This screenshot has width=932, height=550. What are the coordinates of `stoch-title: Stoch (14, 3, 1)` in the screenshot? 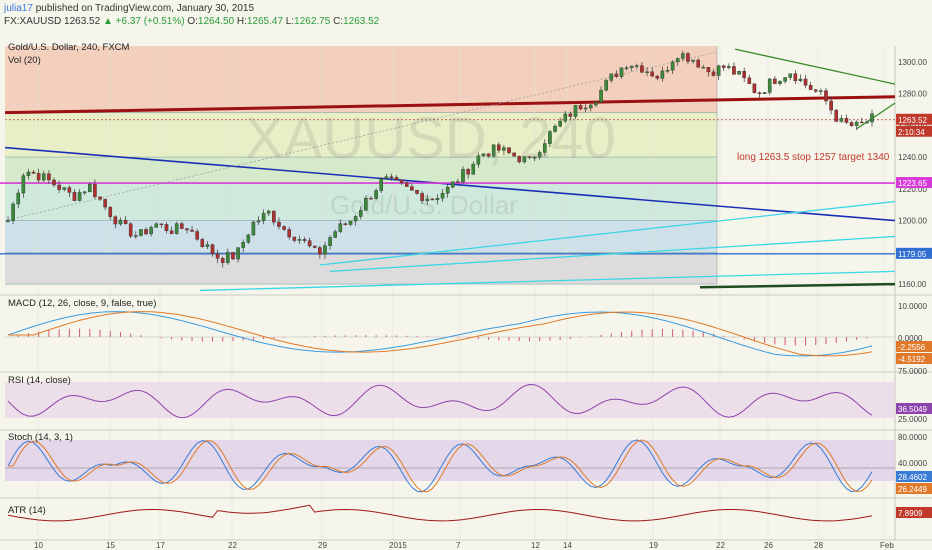 It's located at (40, 437).